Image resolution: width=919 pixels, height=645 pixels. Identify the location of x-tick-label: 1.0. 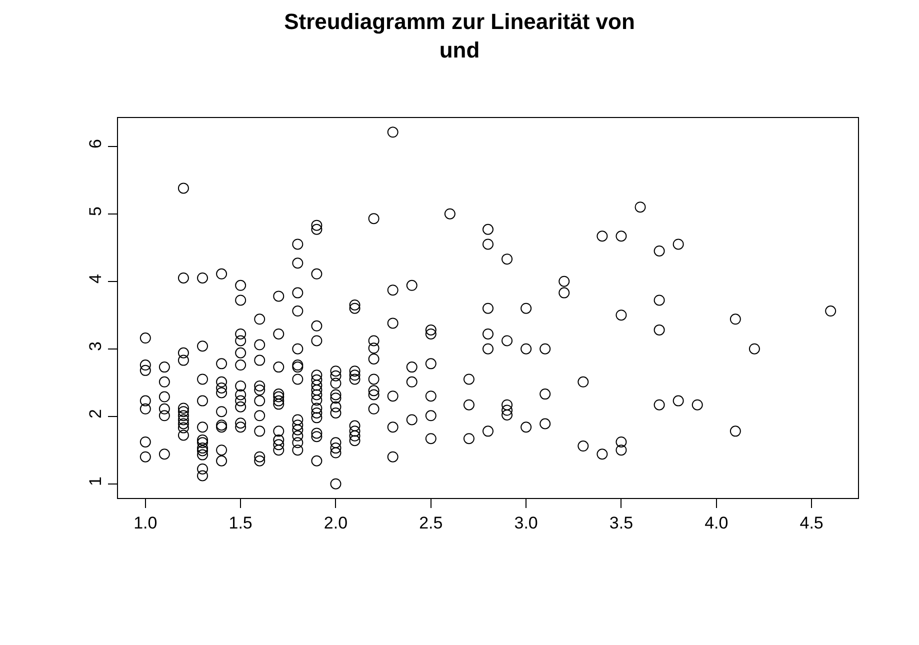
(146, 522).